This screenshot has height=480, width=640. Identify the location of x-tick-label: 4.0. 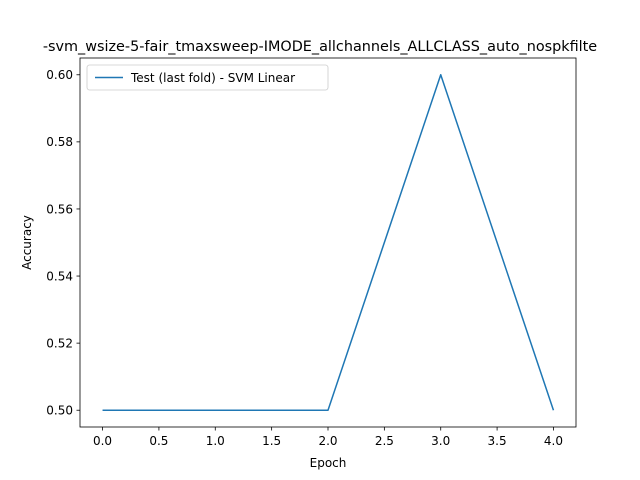
(553, 441).